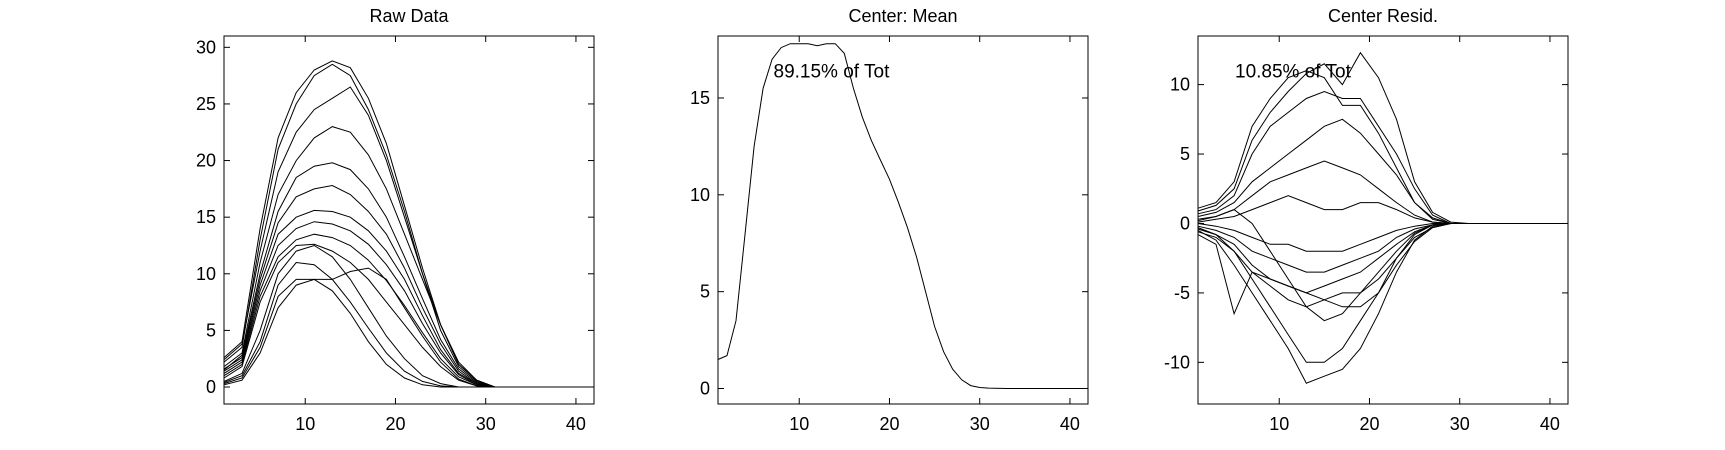 This screenshot has width=1725, height=450. I want to click on y-tick-label: 25, so click(206, 104).